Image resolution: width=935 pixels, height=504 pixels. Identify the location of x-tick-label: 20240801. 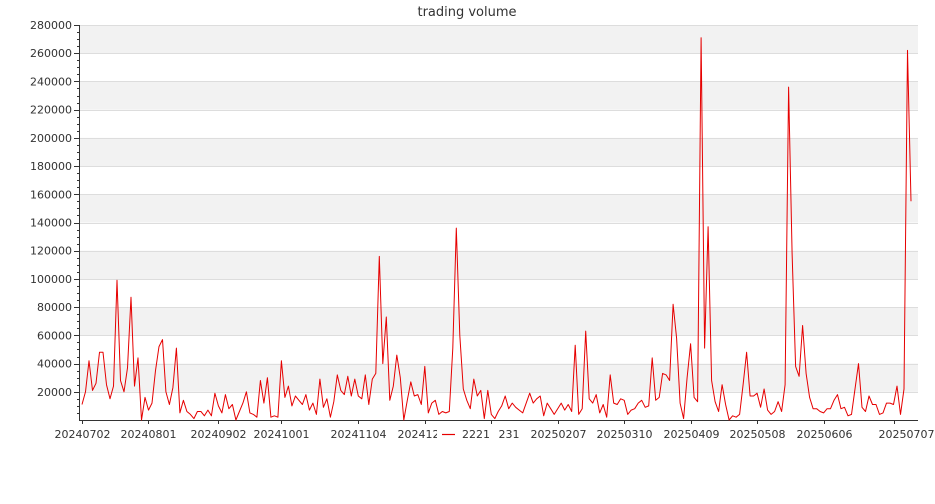
(149, 434).